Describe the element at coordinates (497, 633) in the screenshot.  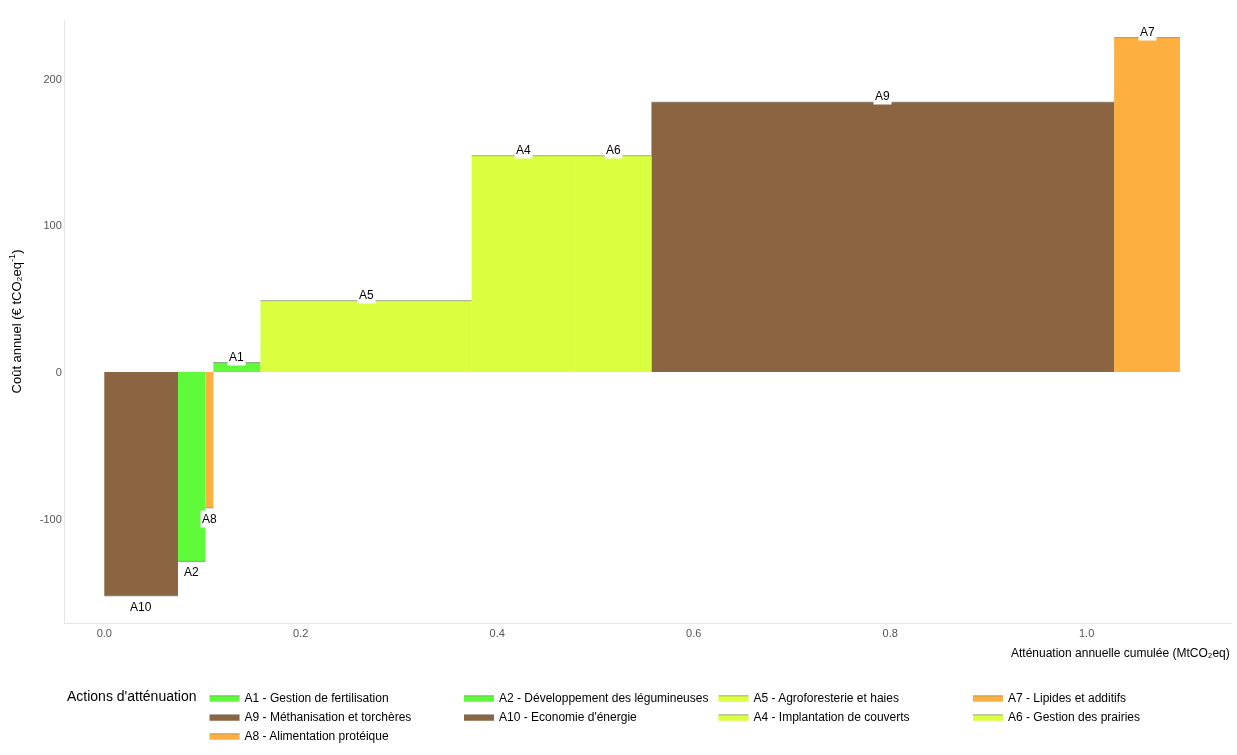
I see `x-tick-label: 0.4` at that location.